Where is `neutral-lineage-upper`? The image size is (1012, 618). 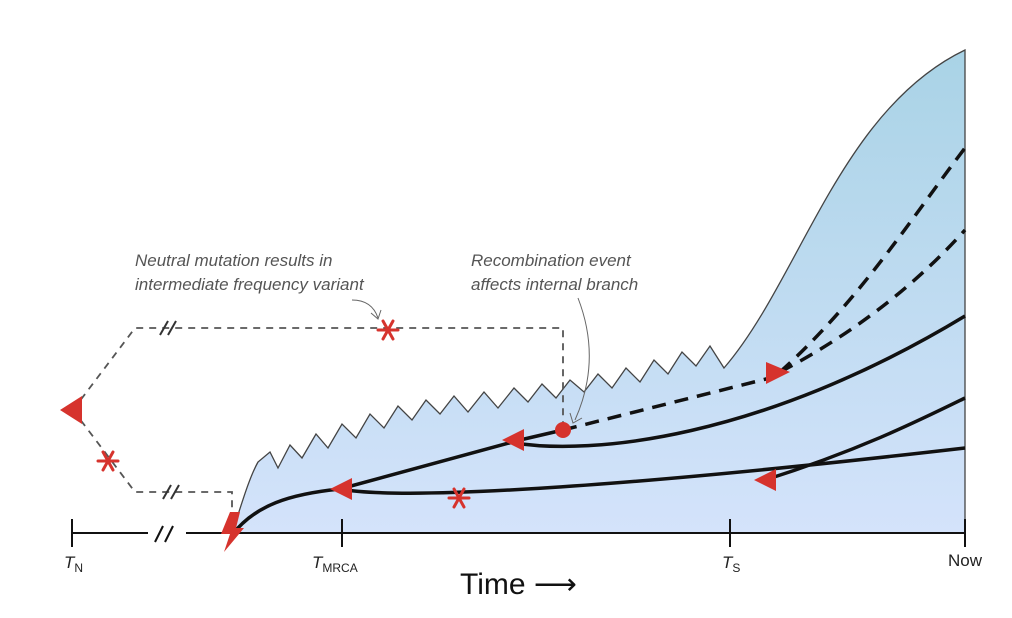 neutral-lineage-upper is located at coordinates (318, 378).